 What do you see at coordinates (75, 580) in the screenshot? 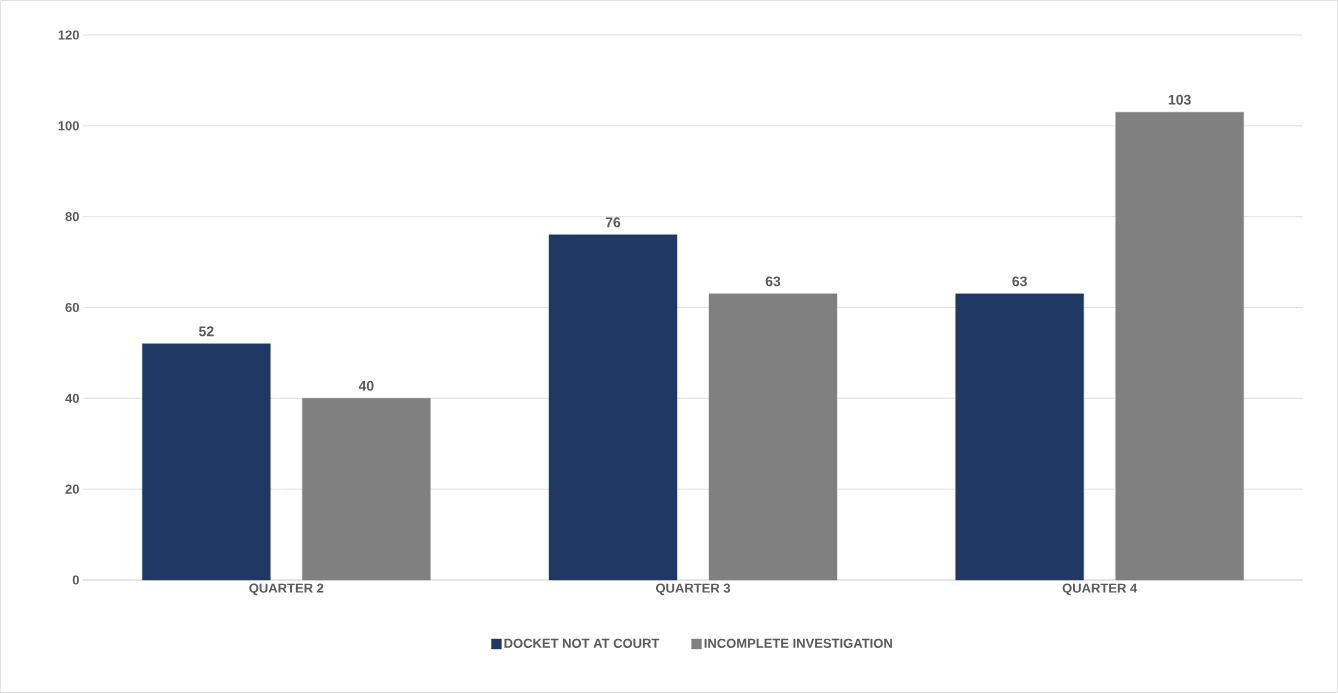
I see `y-tick-label: 0` at bounding box center [75, 580].